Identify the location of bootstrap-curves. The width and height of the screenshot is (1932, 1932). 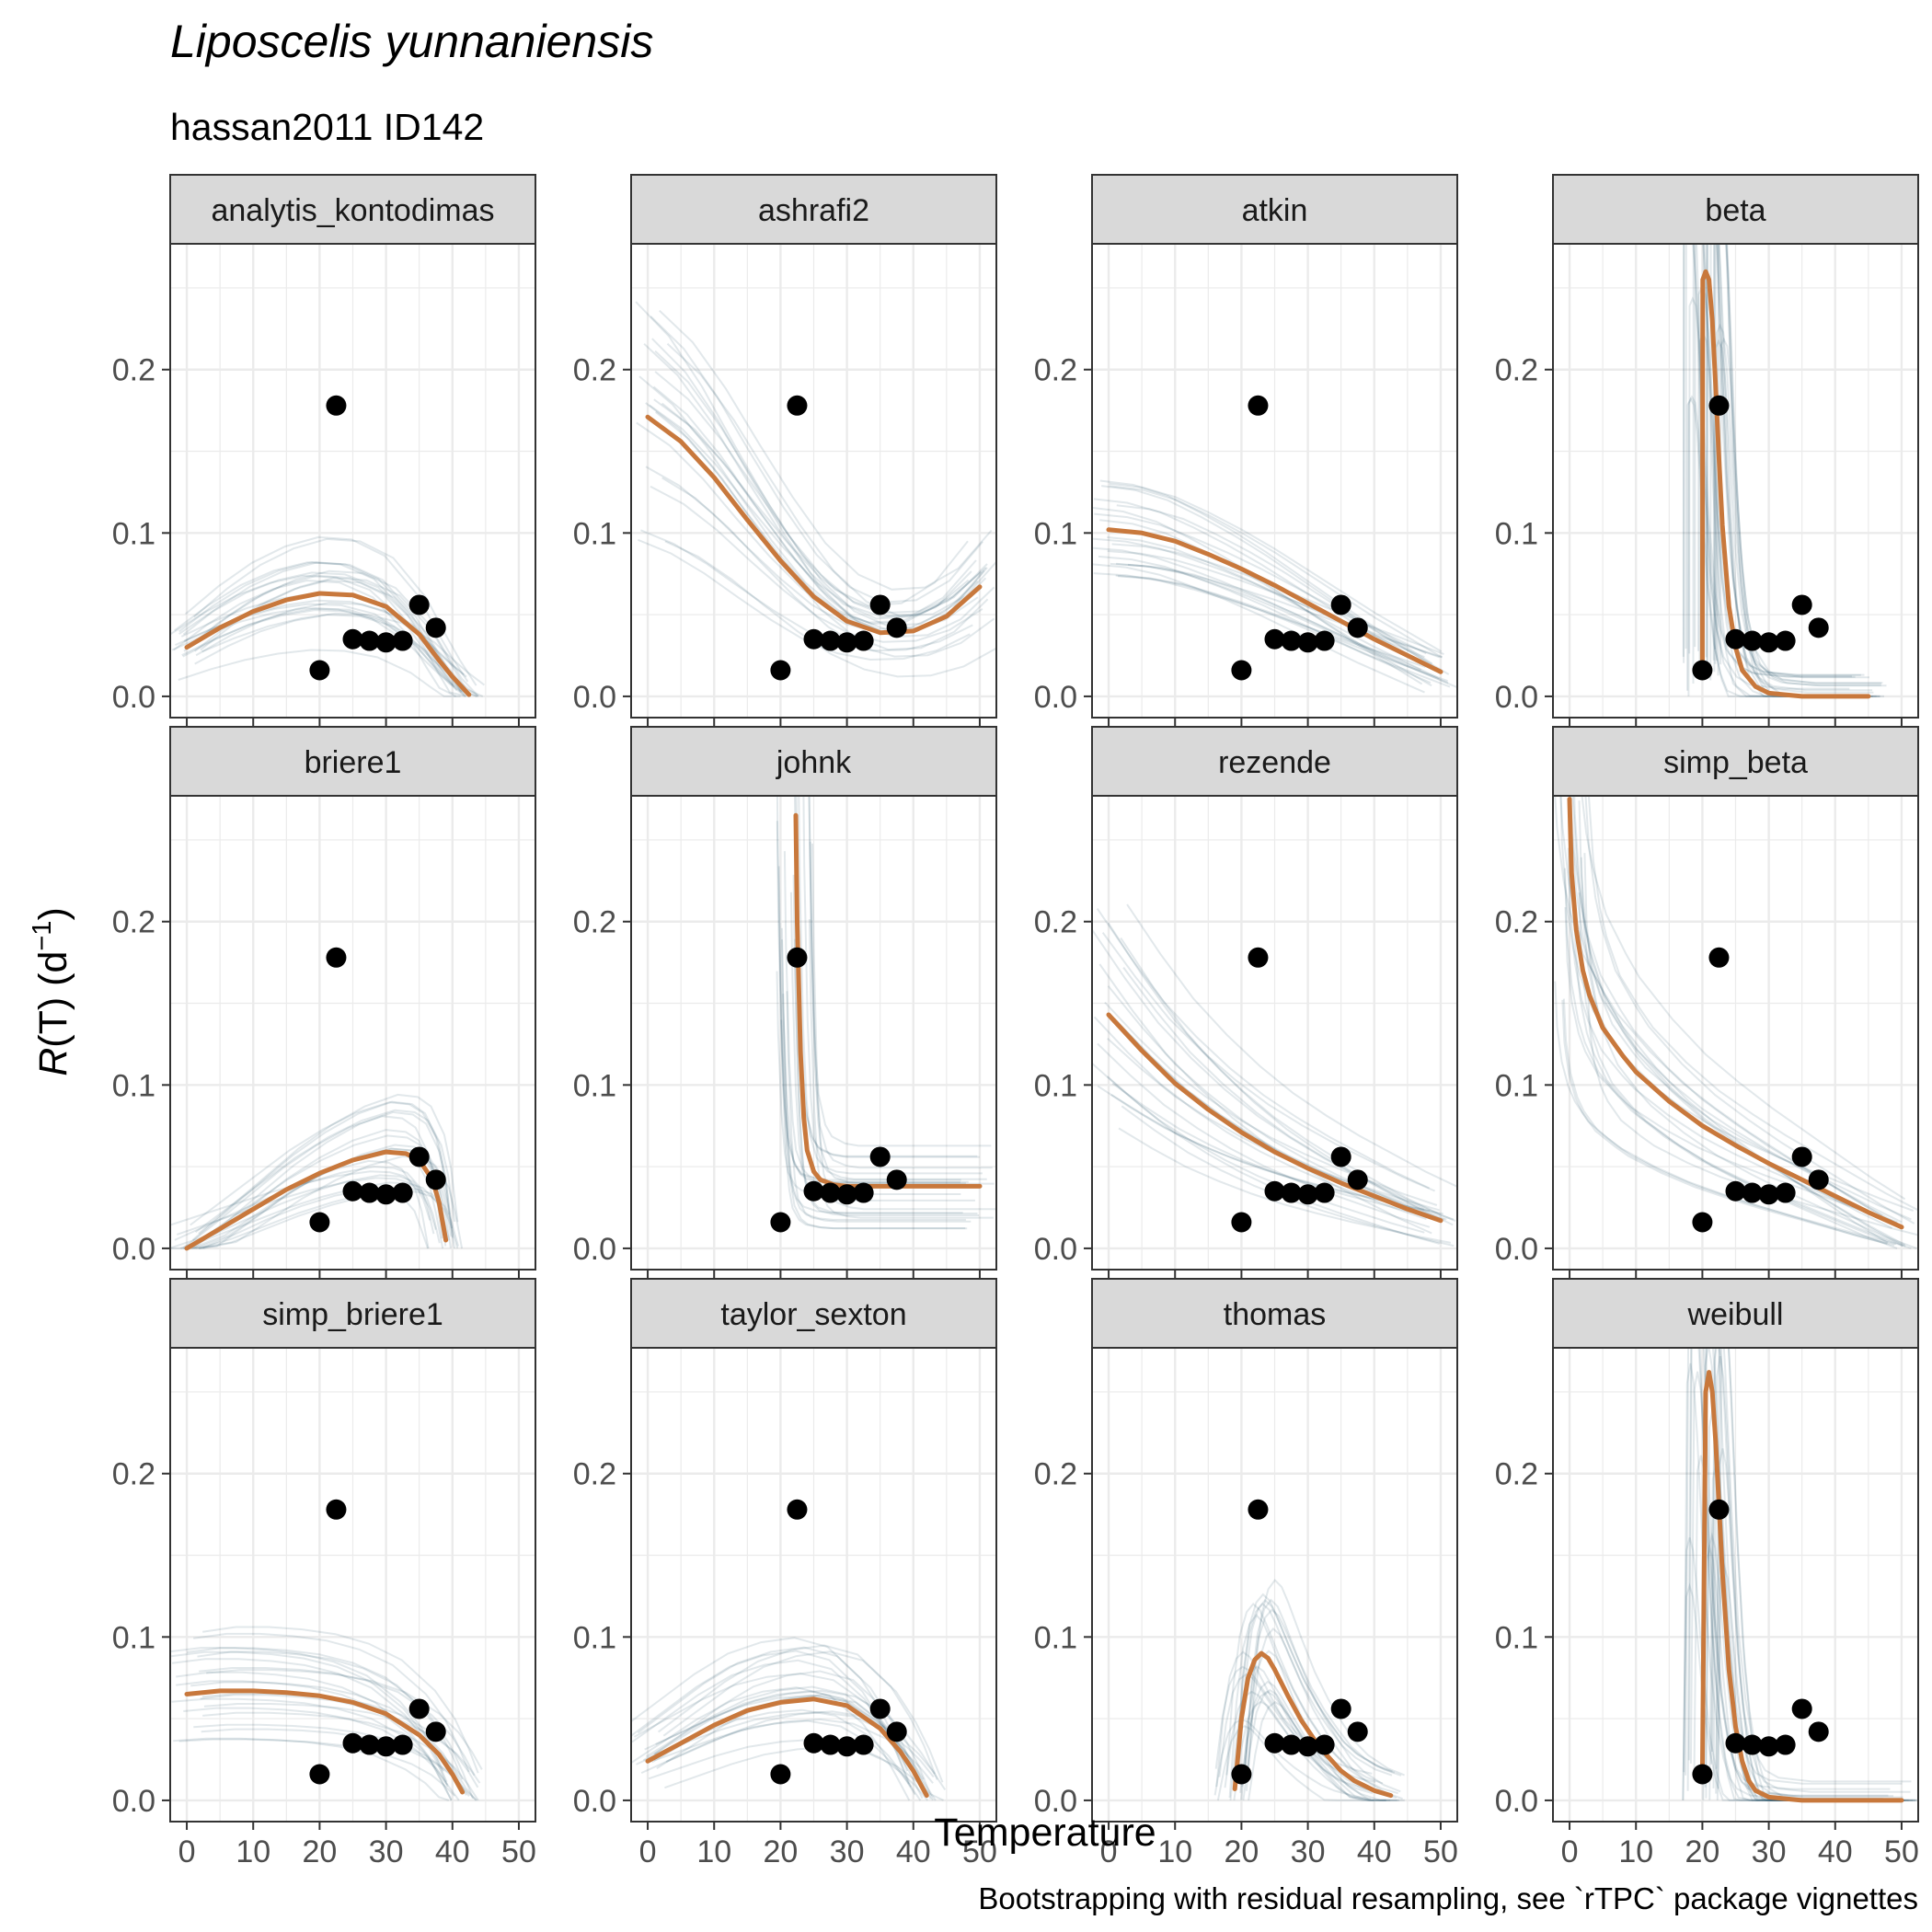
(1274, 1075).